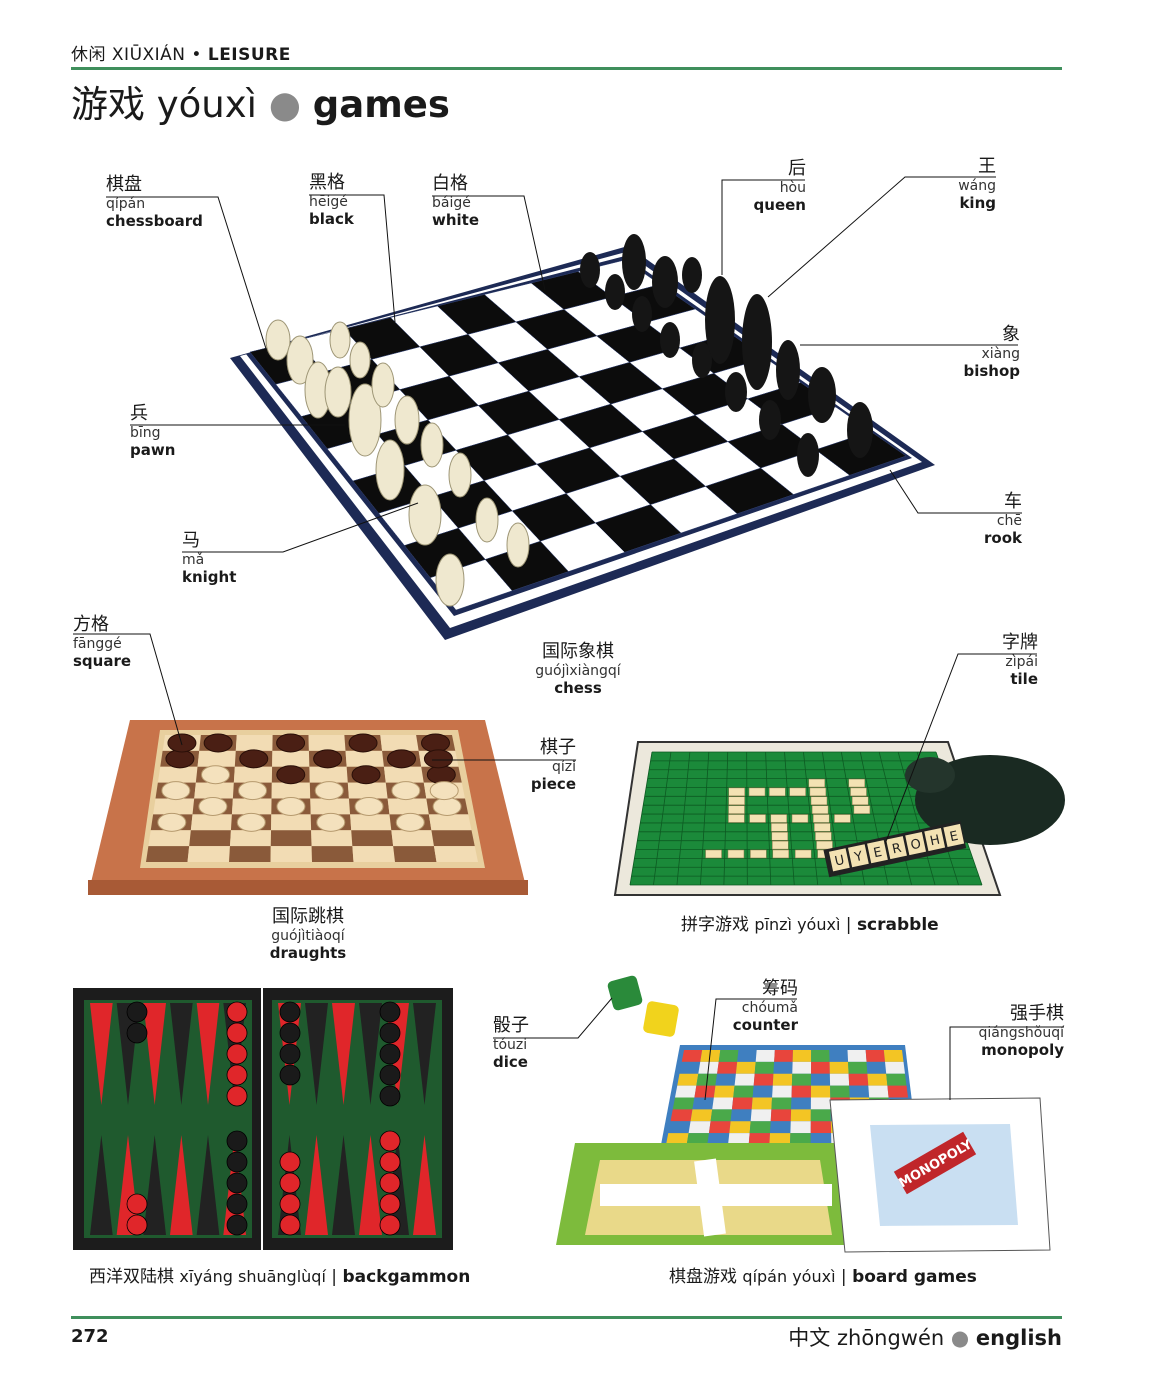 The image size is (1152, 1388). What do you see at coordinates (280, 1277) in the screenshot?
I see `caption-backgammon: 西洋双陆棋 xīyáng shuānglùqí | backgammon` at bounding box center [280, 1277].